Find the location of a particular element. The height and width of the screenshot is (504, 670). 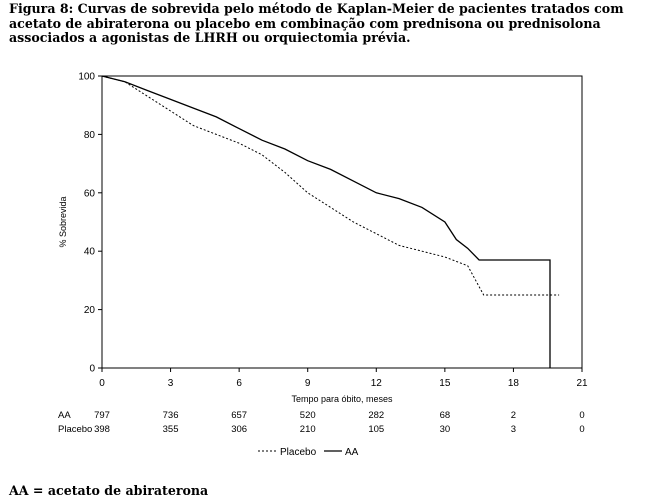

risk-cell: 355 is located at coordinates (171, 429).